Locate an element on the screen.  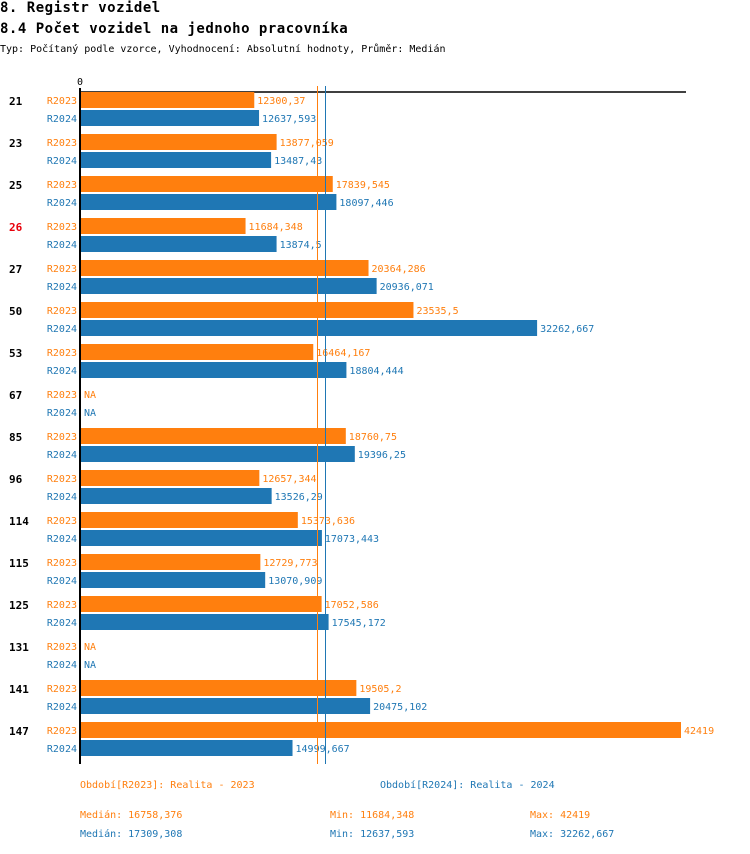
category-label: 21 is located at coordinates (16, 101).